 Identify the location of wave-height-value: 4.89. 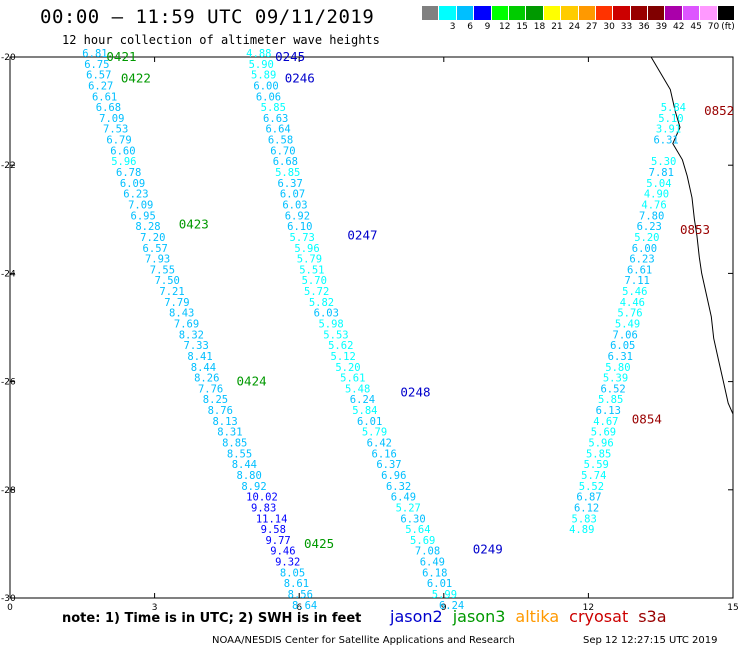
(581, 530).